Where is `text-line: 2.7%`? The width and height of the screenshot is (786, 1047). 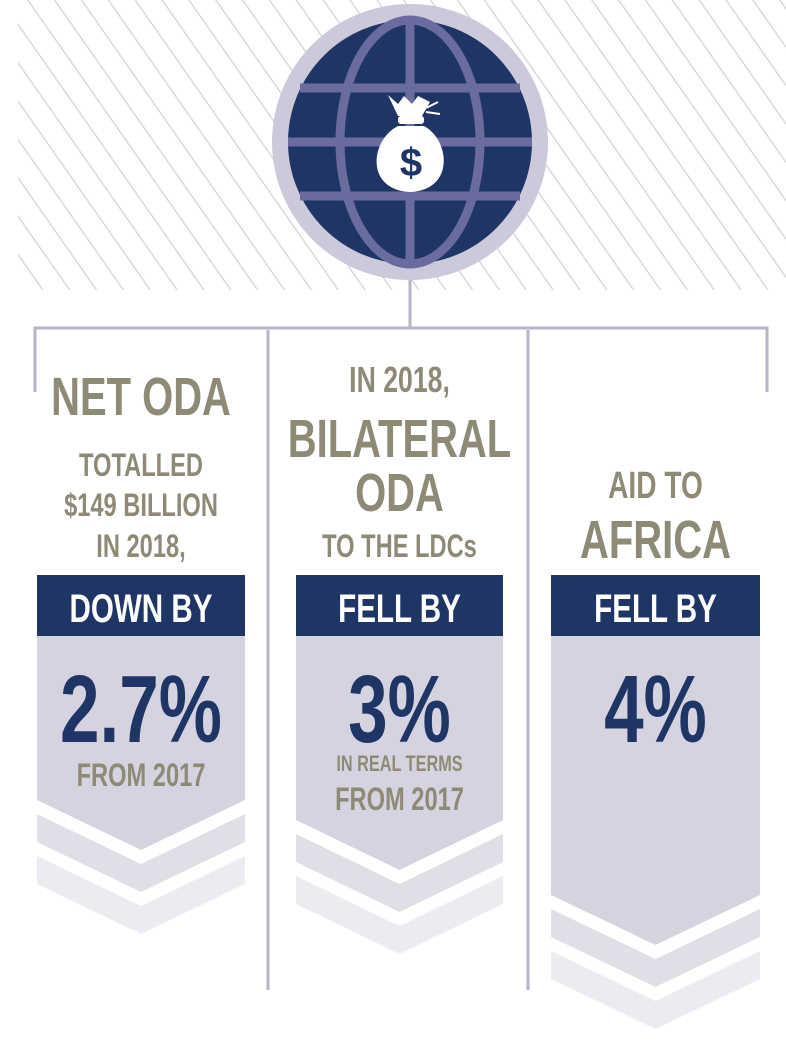 text-line: 2.7% is located at coordinates (141, 709).